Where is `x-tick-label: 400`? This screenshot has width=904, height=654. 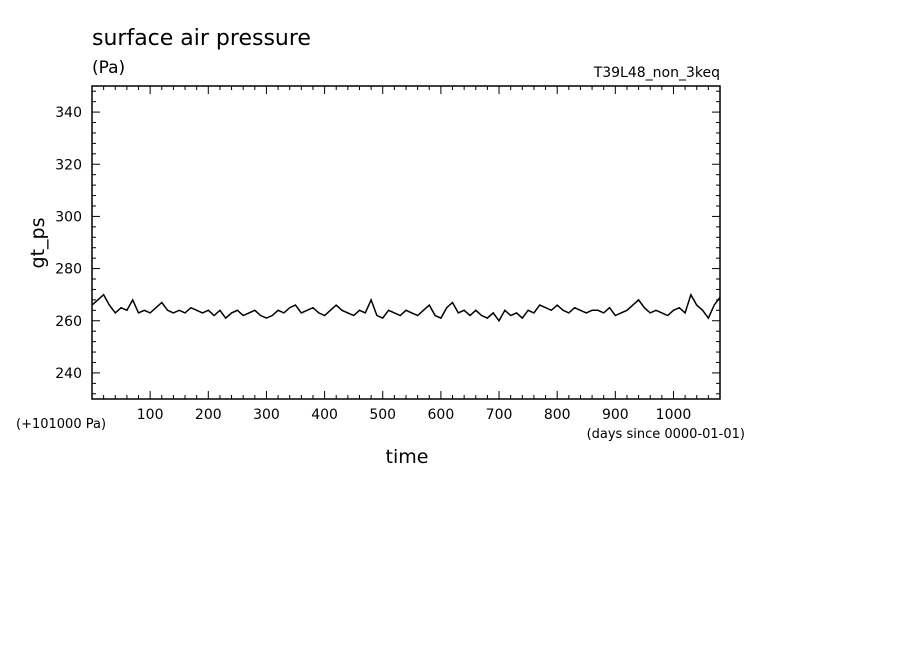 x-tick-label: 400 is located at coordinates (324, 415).